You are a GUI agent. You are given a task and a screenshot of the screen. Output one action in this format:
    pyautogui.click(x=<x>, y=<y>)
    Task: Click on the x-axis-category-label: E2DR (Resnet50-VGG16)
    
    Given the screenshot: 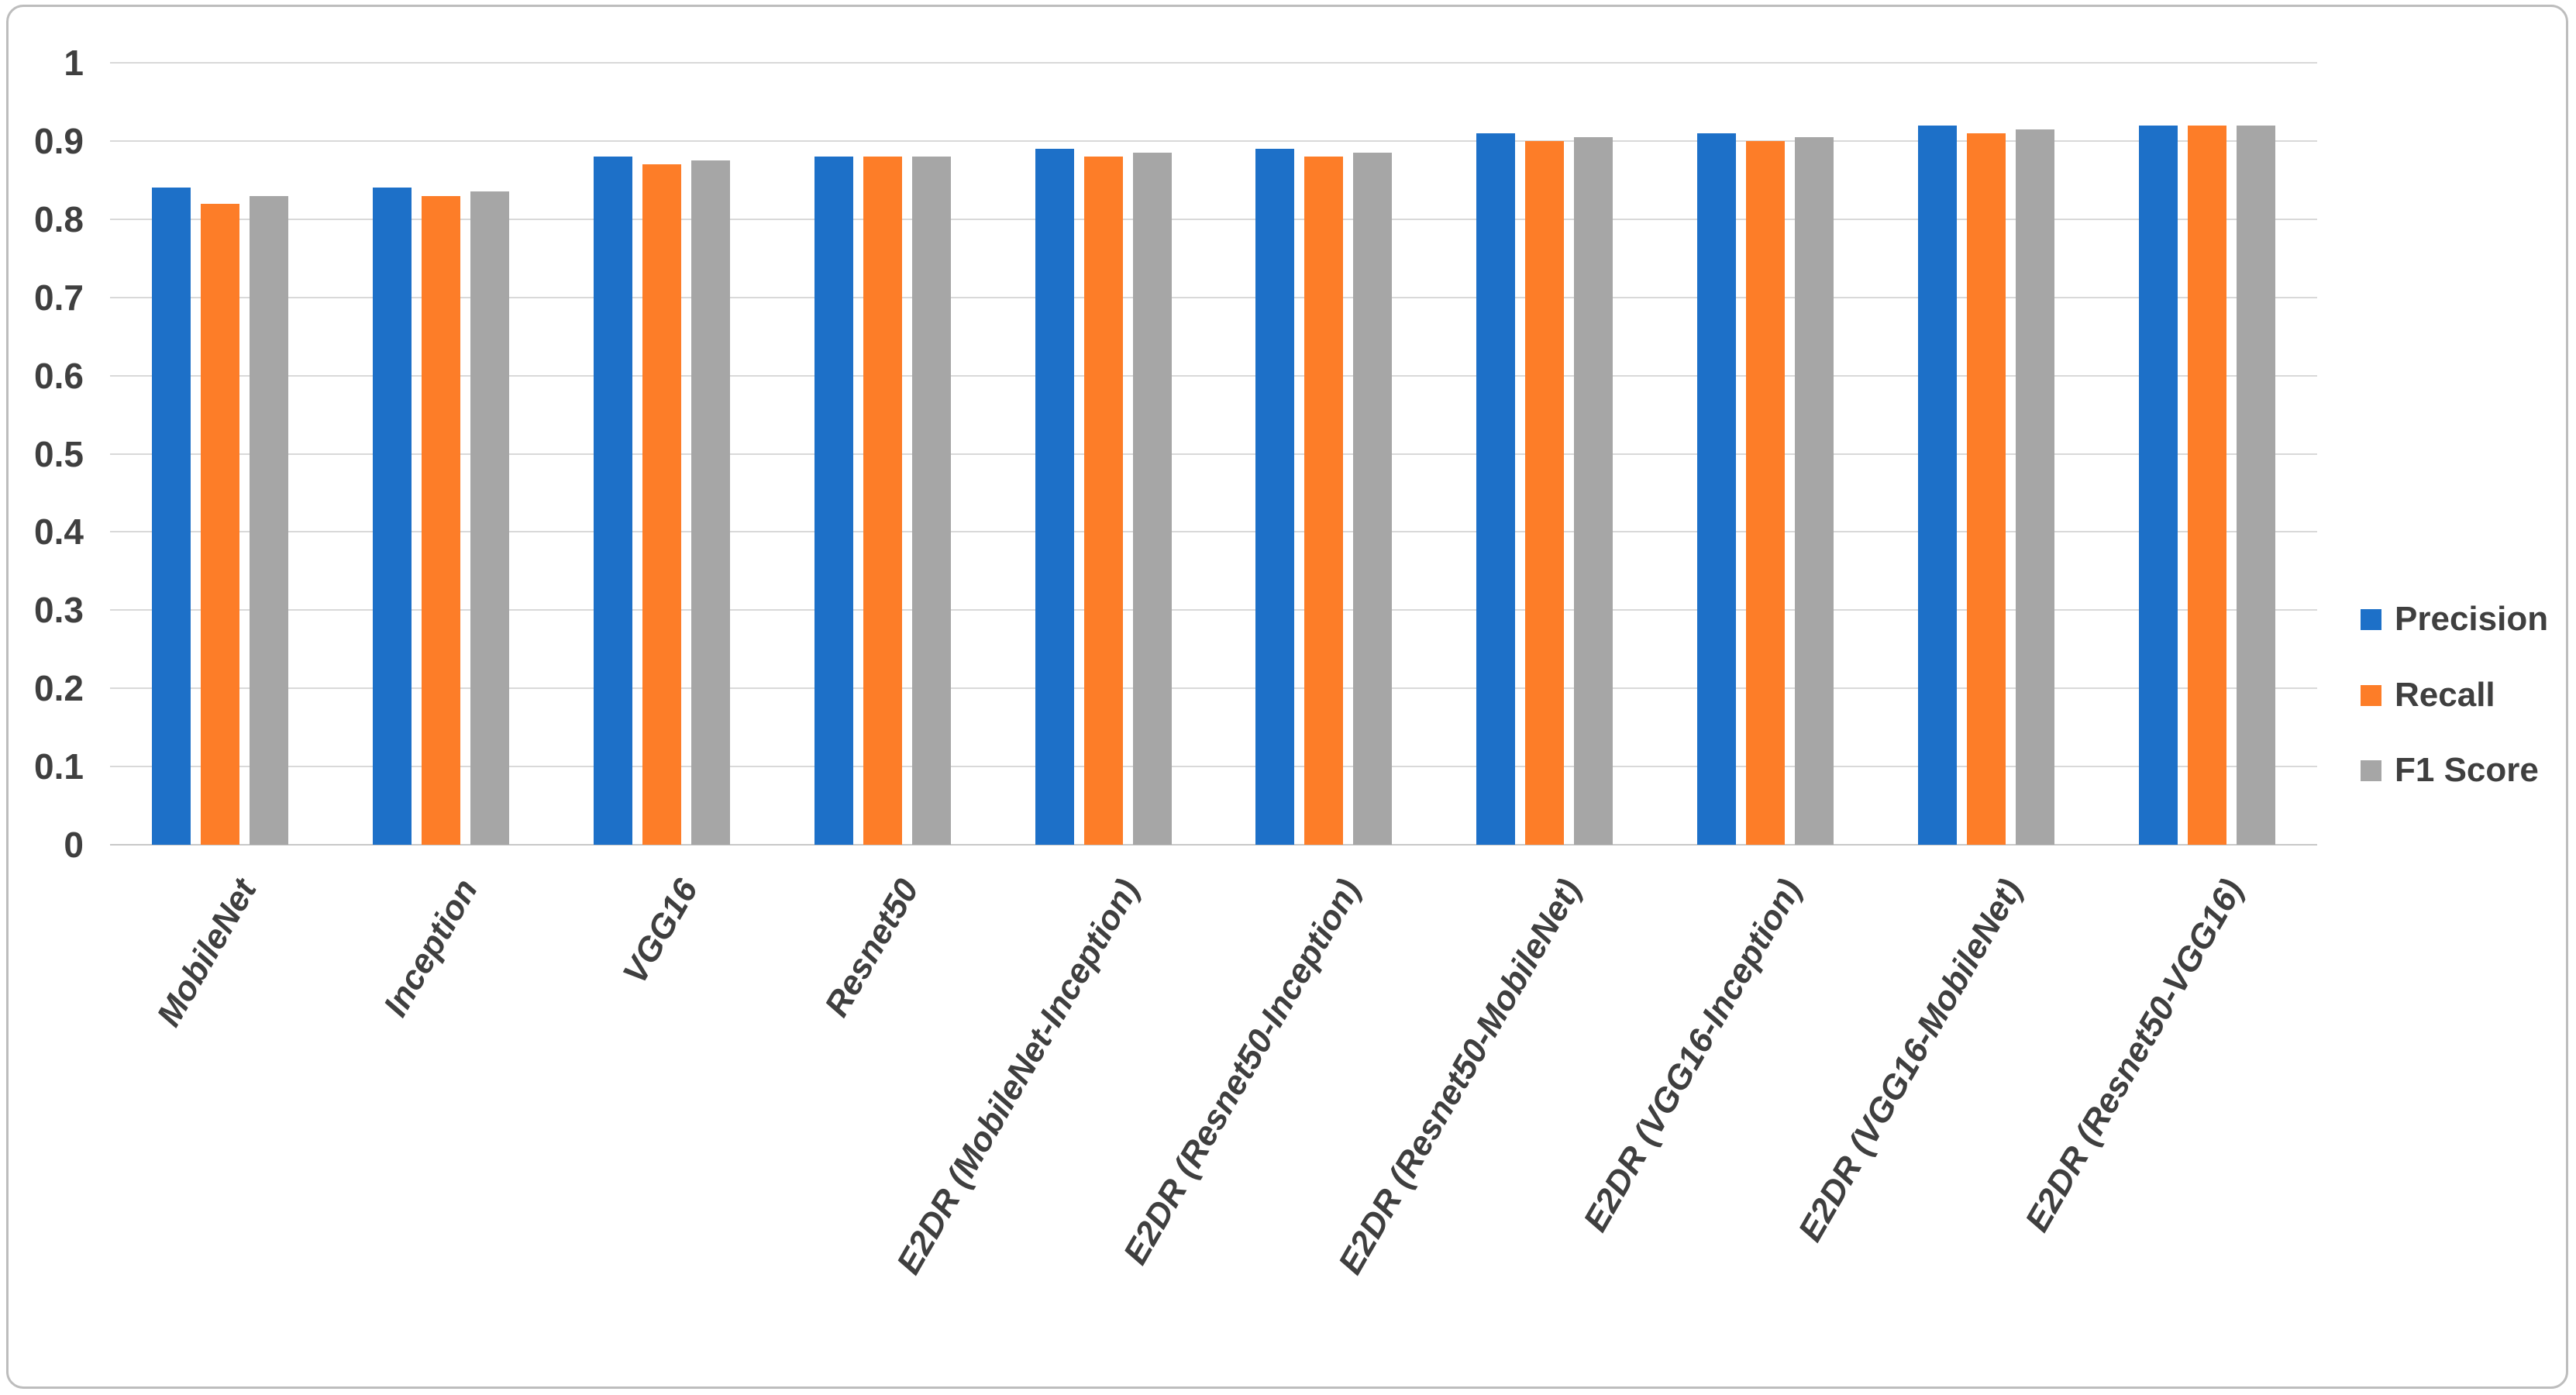 What is the action you would take?
    pyautogui.click(x=2134, y=1055)
    